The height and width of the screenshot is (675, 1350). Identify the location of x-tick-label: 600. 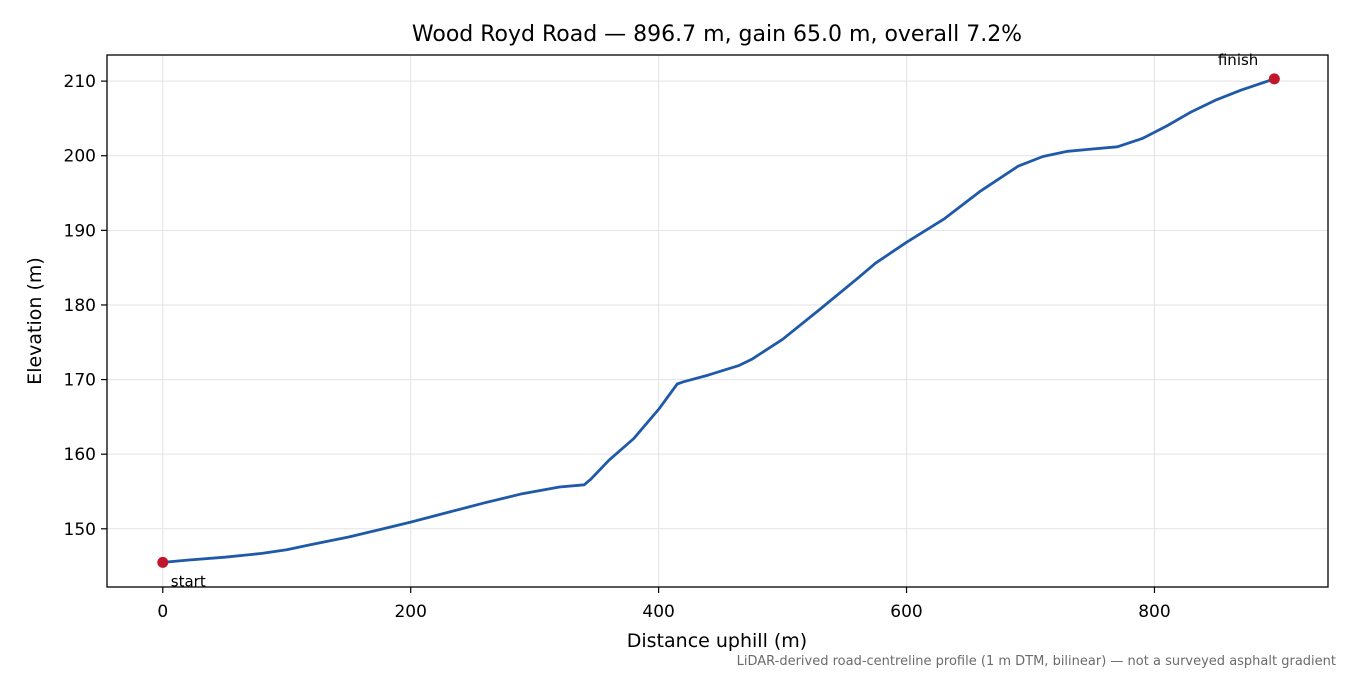
(906, 612).